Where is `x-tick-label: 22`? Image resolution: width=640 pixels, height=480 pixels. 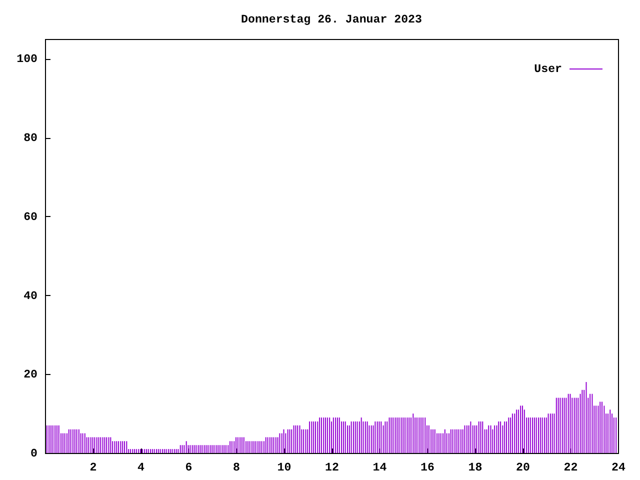 x-tick-label: 22 is located at coordinates (571, 468).